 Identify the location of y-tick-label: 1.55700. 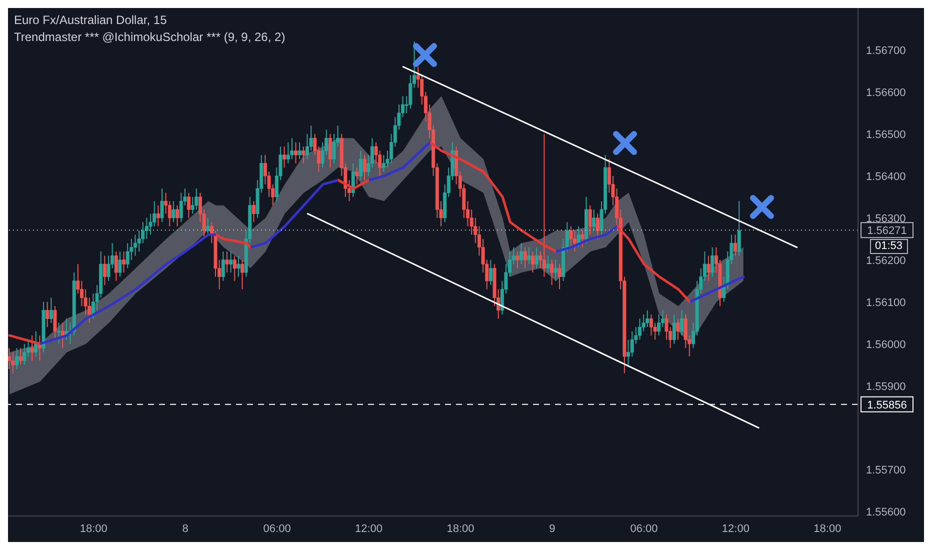
(886, 470).